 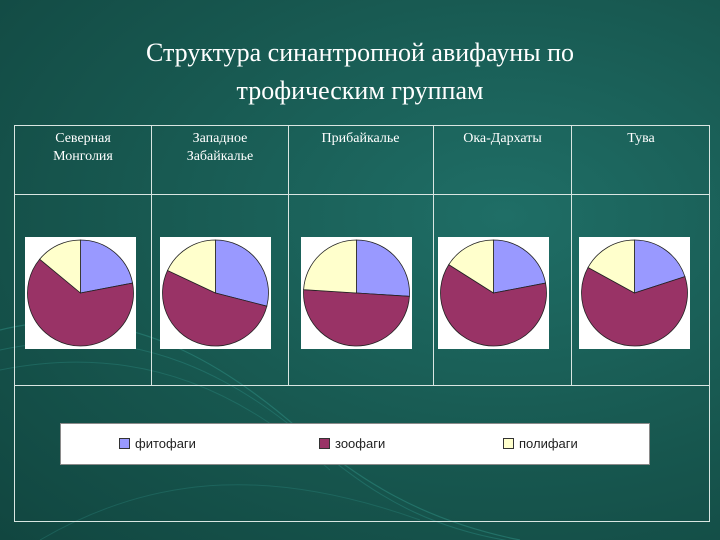 I want to click on region-label-severnaya-mongoliya: Северная Монголия, so click(x=83, y=147).